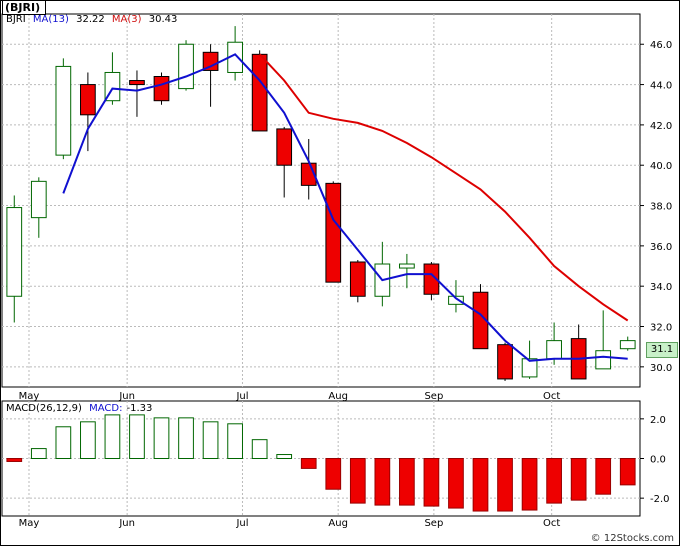  What do you see at coordinates (126, 396) in the screenshot?
I see `price-x-tick-label: Jun` at bounding box center [126, 396].